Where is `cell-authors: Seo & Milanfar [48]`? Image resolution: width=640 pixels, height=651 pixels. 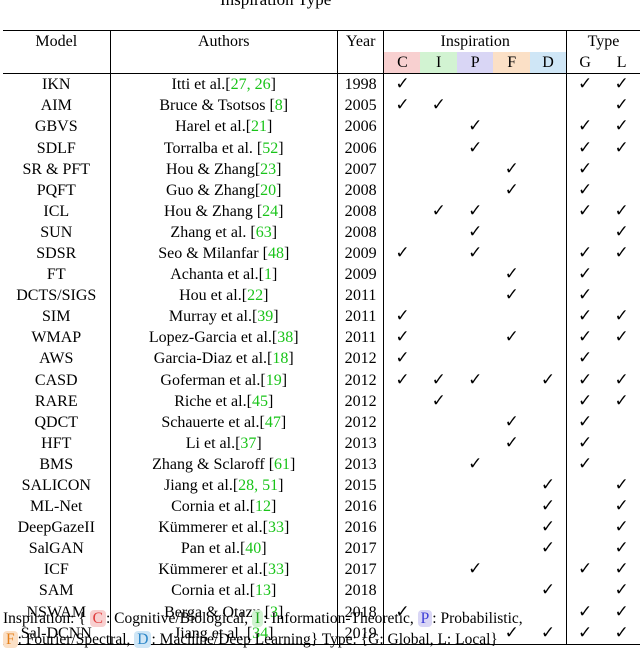 cell-authors: Seo & Milanfar [48] is located at coordinates (223, 253).